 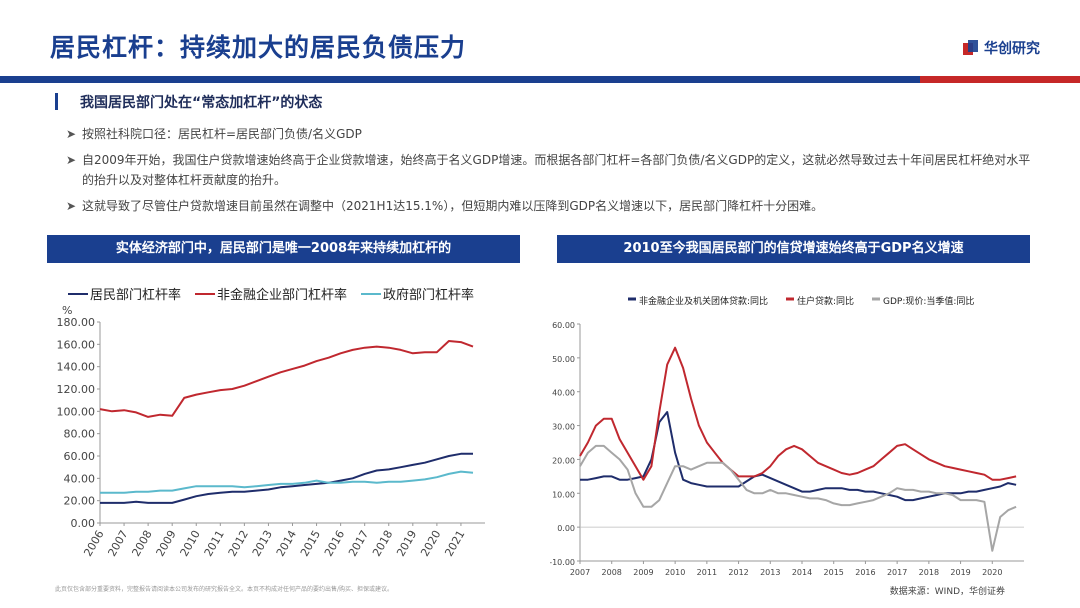 I want to click on y-tick-label: 160.00, so click(x=76, y=344).